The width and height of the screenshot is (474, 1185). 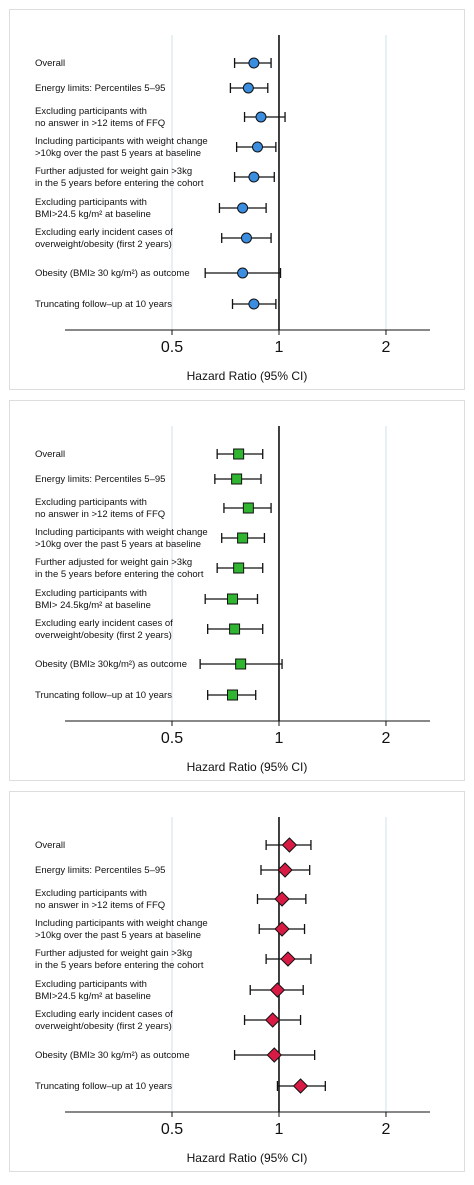 I want to click on row-label-line: Obesity (BMI≥ 30kg/m²) as outcome, so click(x=111, y=664).